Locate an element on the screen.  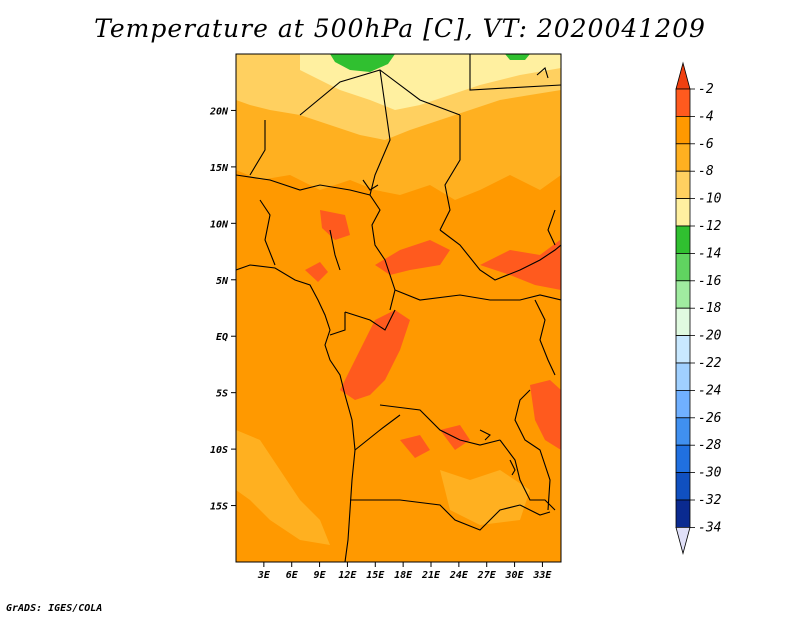
lat-tick-label: 10N is located at coordinates (219, 224).